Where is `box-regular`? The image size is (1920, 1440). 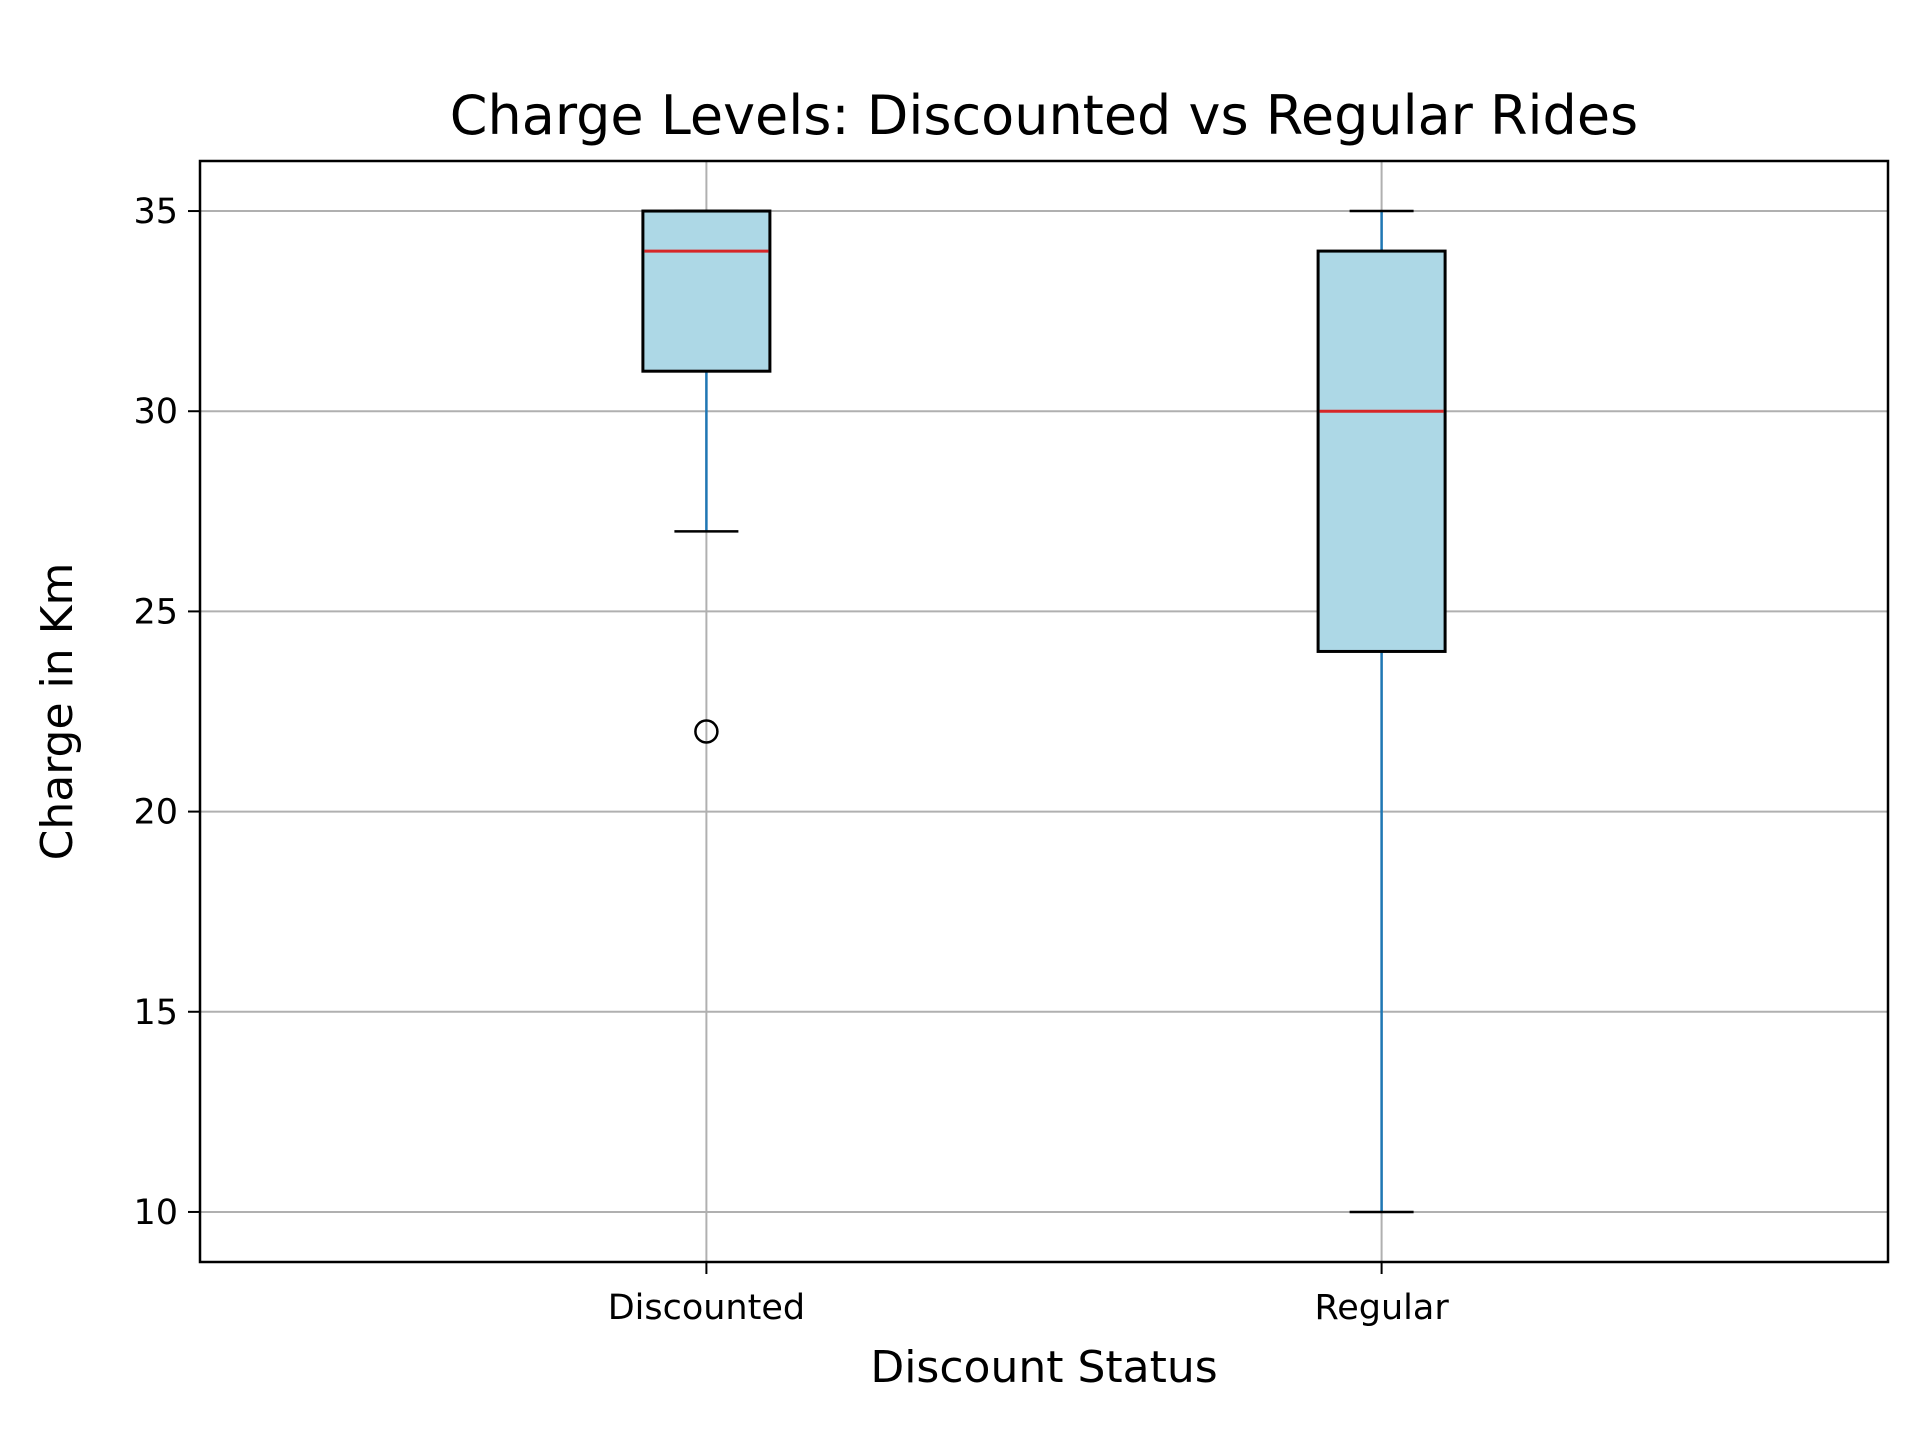
box-regular is located at coordinates (1381, 711).